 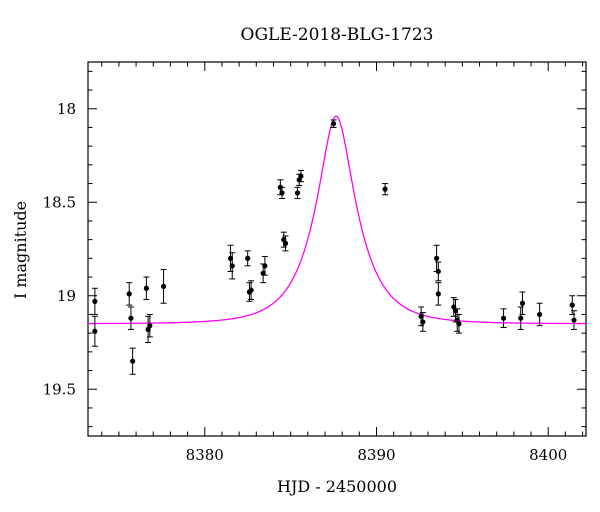 I want to click on y-tick-label: 19.5, so click(x=59, y=389).